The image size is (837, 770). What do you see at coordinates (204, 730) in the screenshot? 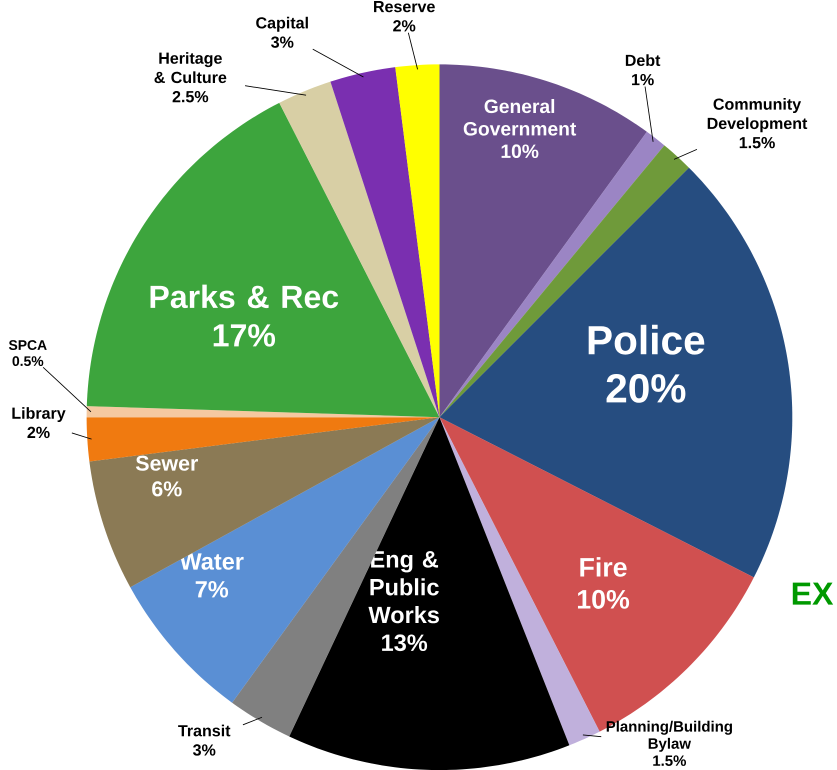
I see `slice-label: Transit` at bounding box center [204, 730].